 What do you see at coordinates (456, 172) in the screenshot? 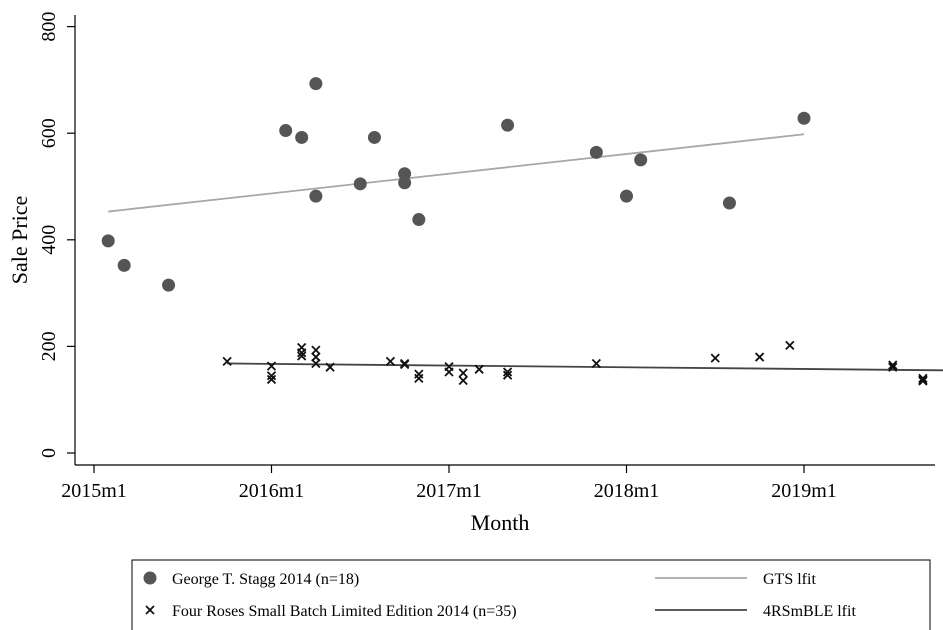
I see `gts-fit-line` at bounding box center [456, 172].